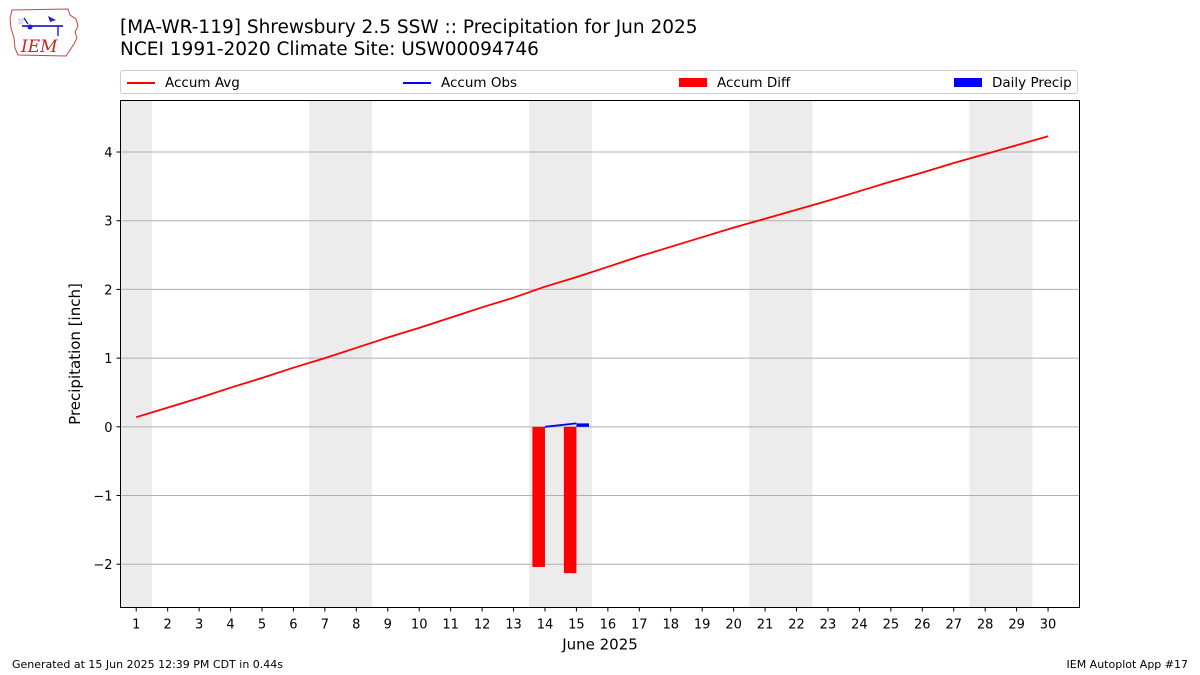 Image resolution: width=1200 pixels, height=675 pixels. Describe the element at coordinates (329, 49) in the screenshot. I see `title-line-2: NCEI 1991-2020 Climate Site: USW00094746` at that location.